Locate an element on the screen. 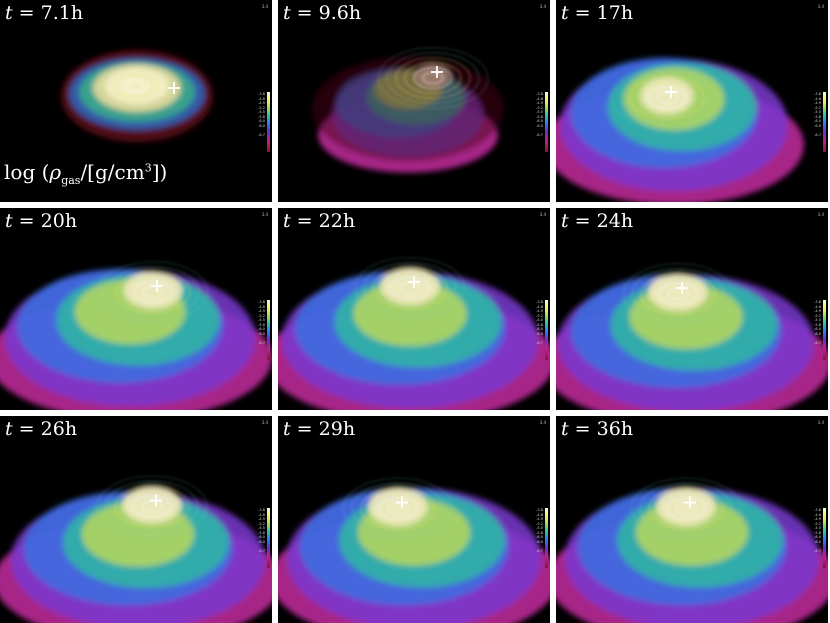  time-label: t = 7.1h is located at coordinates (44, 13).